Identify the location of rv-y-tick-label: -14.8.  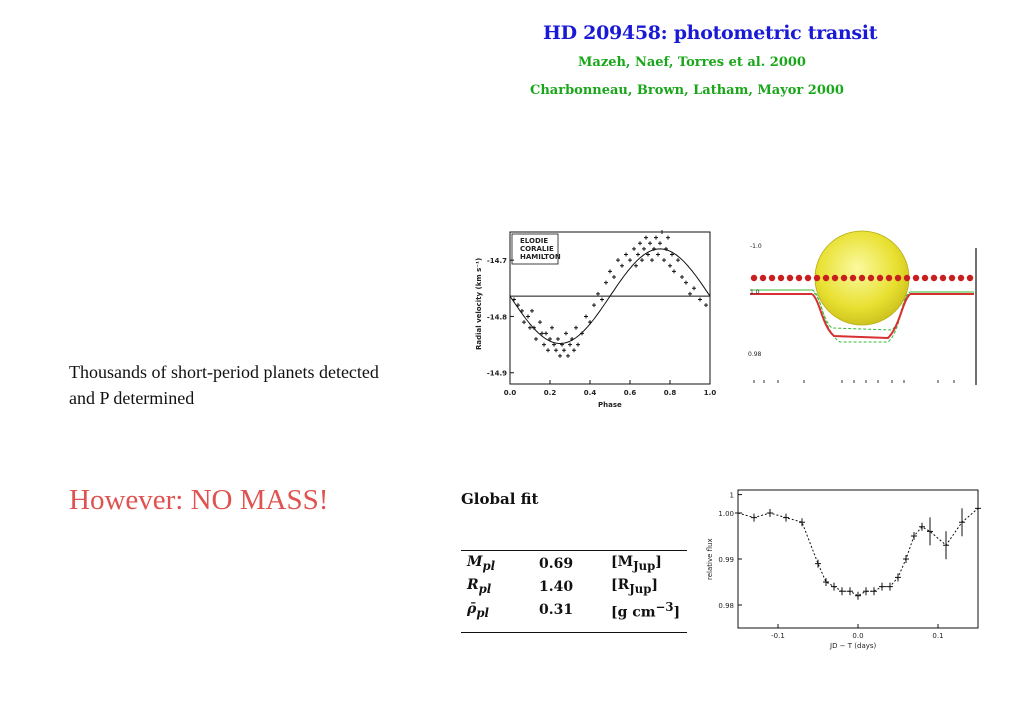
(497, 317).